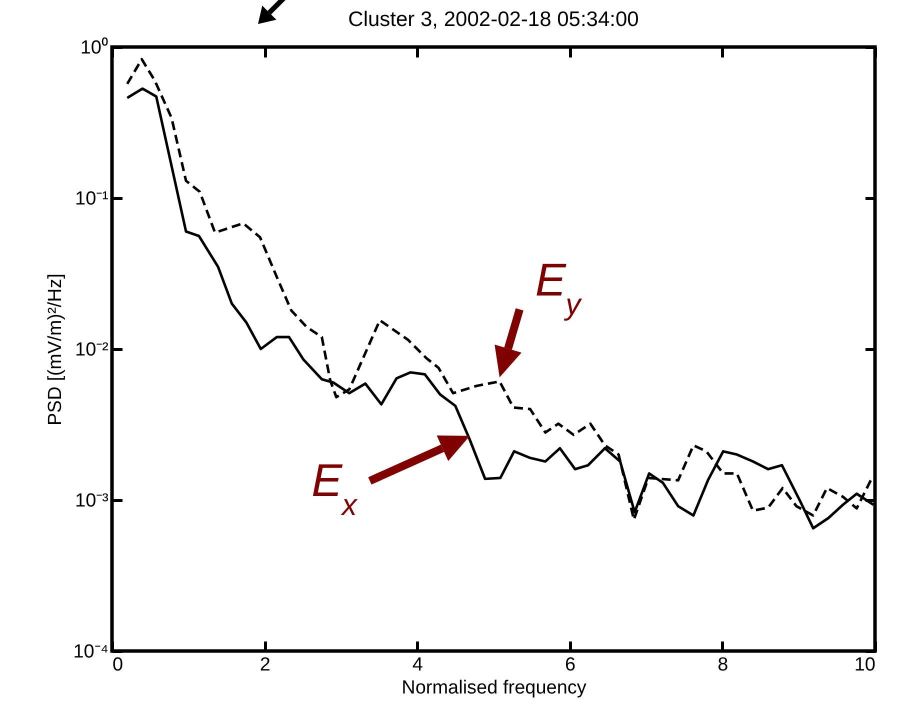 This screenshot has height=715, width=902. What do you see at coordinates (865, 665) in the screenshot?
I see `x-tick-label: 10` at bounding box center [865, 665].